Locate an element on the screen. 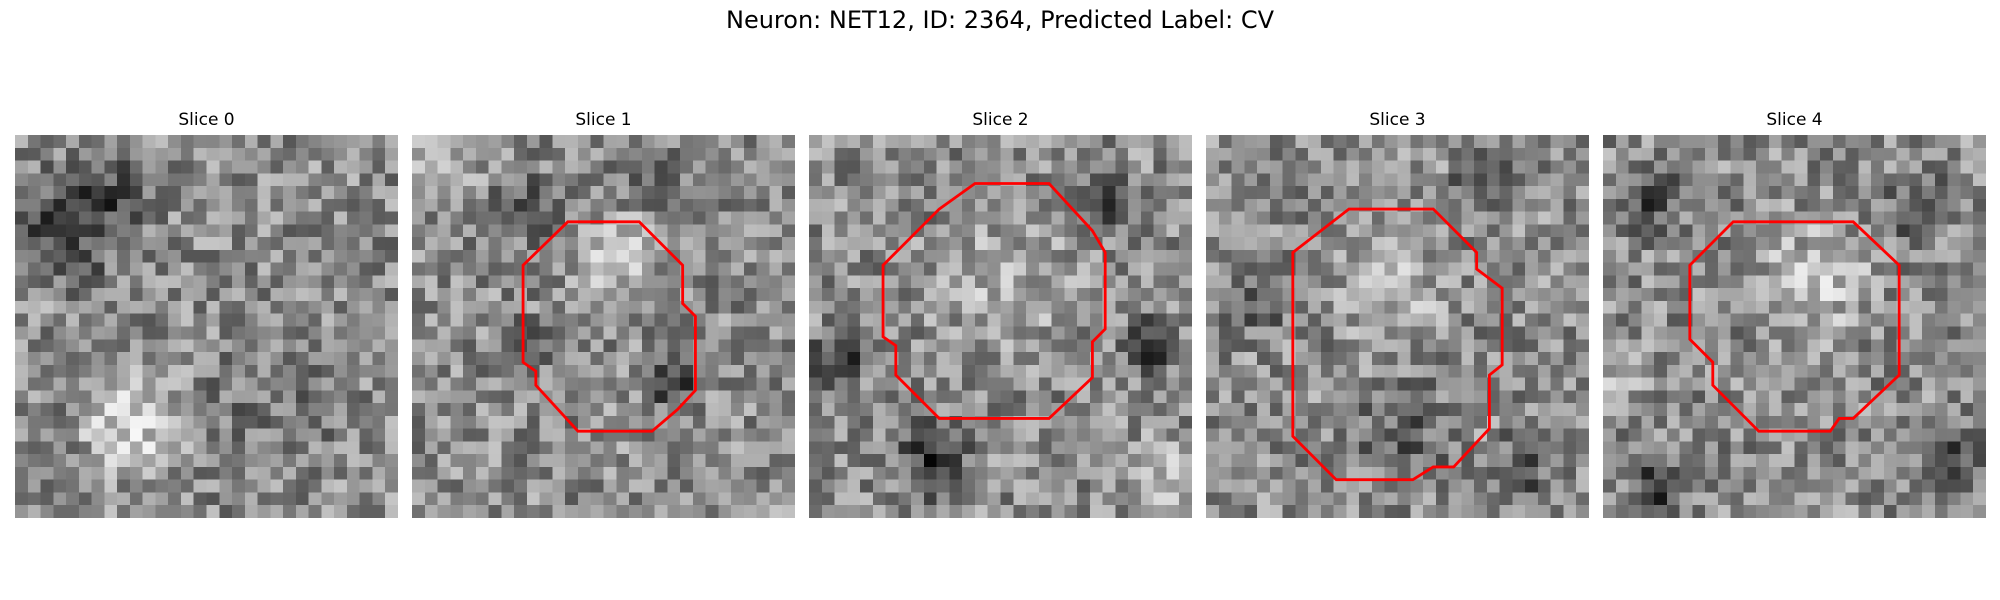 The height and width of the screenshot is (600, 2000). slice-title: Slice 3 is located at coordinates (1397, 120).